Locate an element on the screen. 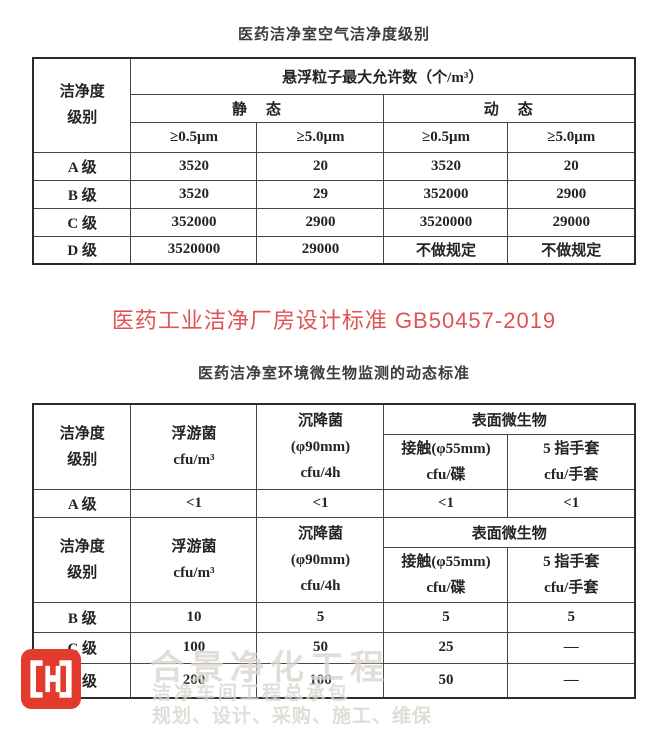 This screenshot has width=668, height=732. table-row: A 级 <1 <1 <1 <1 is located at coordinates (334, 503).